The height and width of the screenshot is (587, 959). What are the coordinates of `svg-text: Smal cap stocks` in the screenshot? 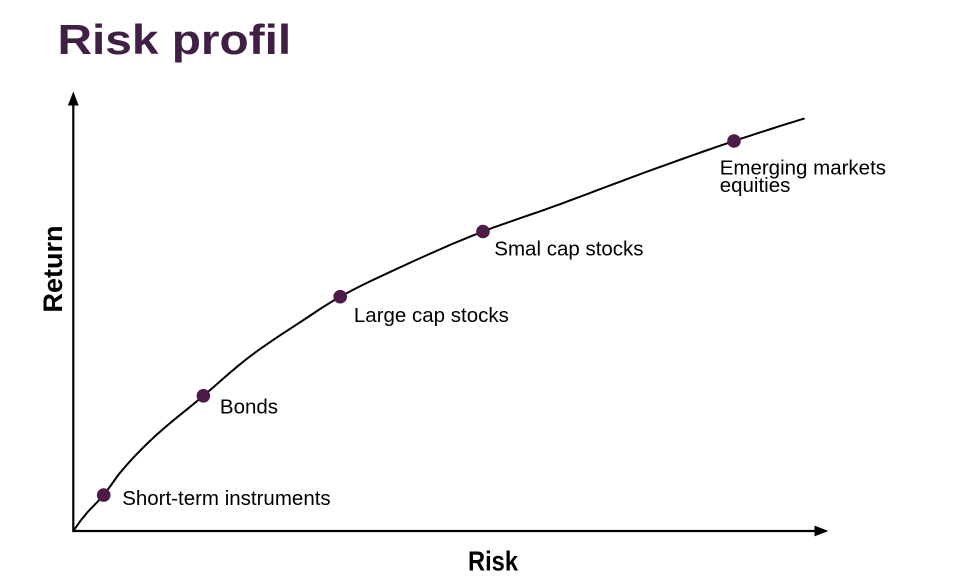 It's located at (568, 248).